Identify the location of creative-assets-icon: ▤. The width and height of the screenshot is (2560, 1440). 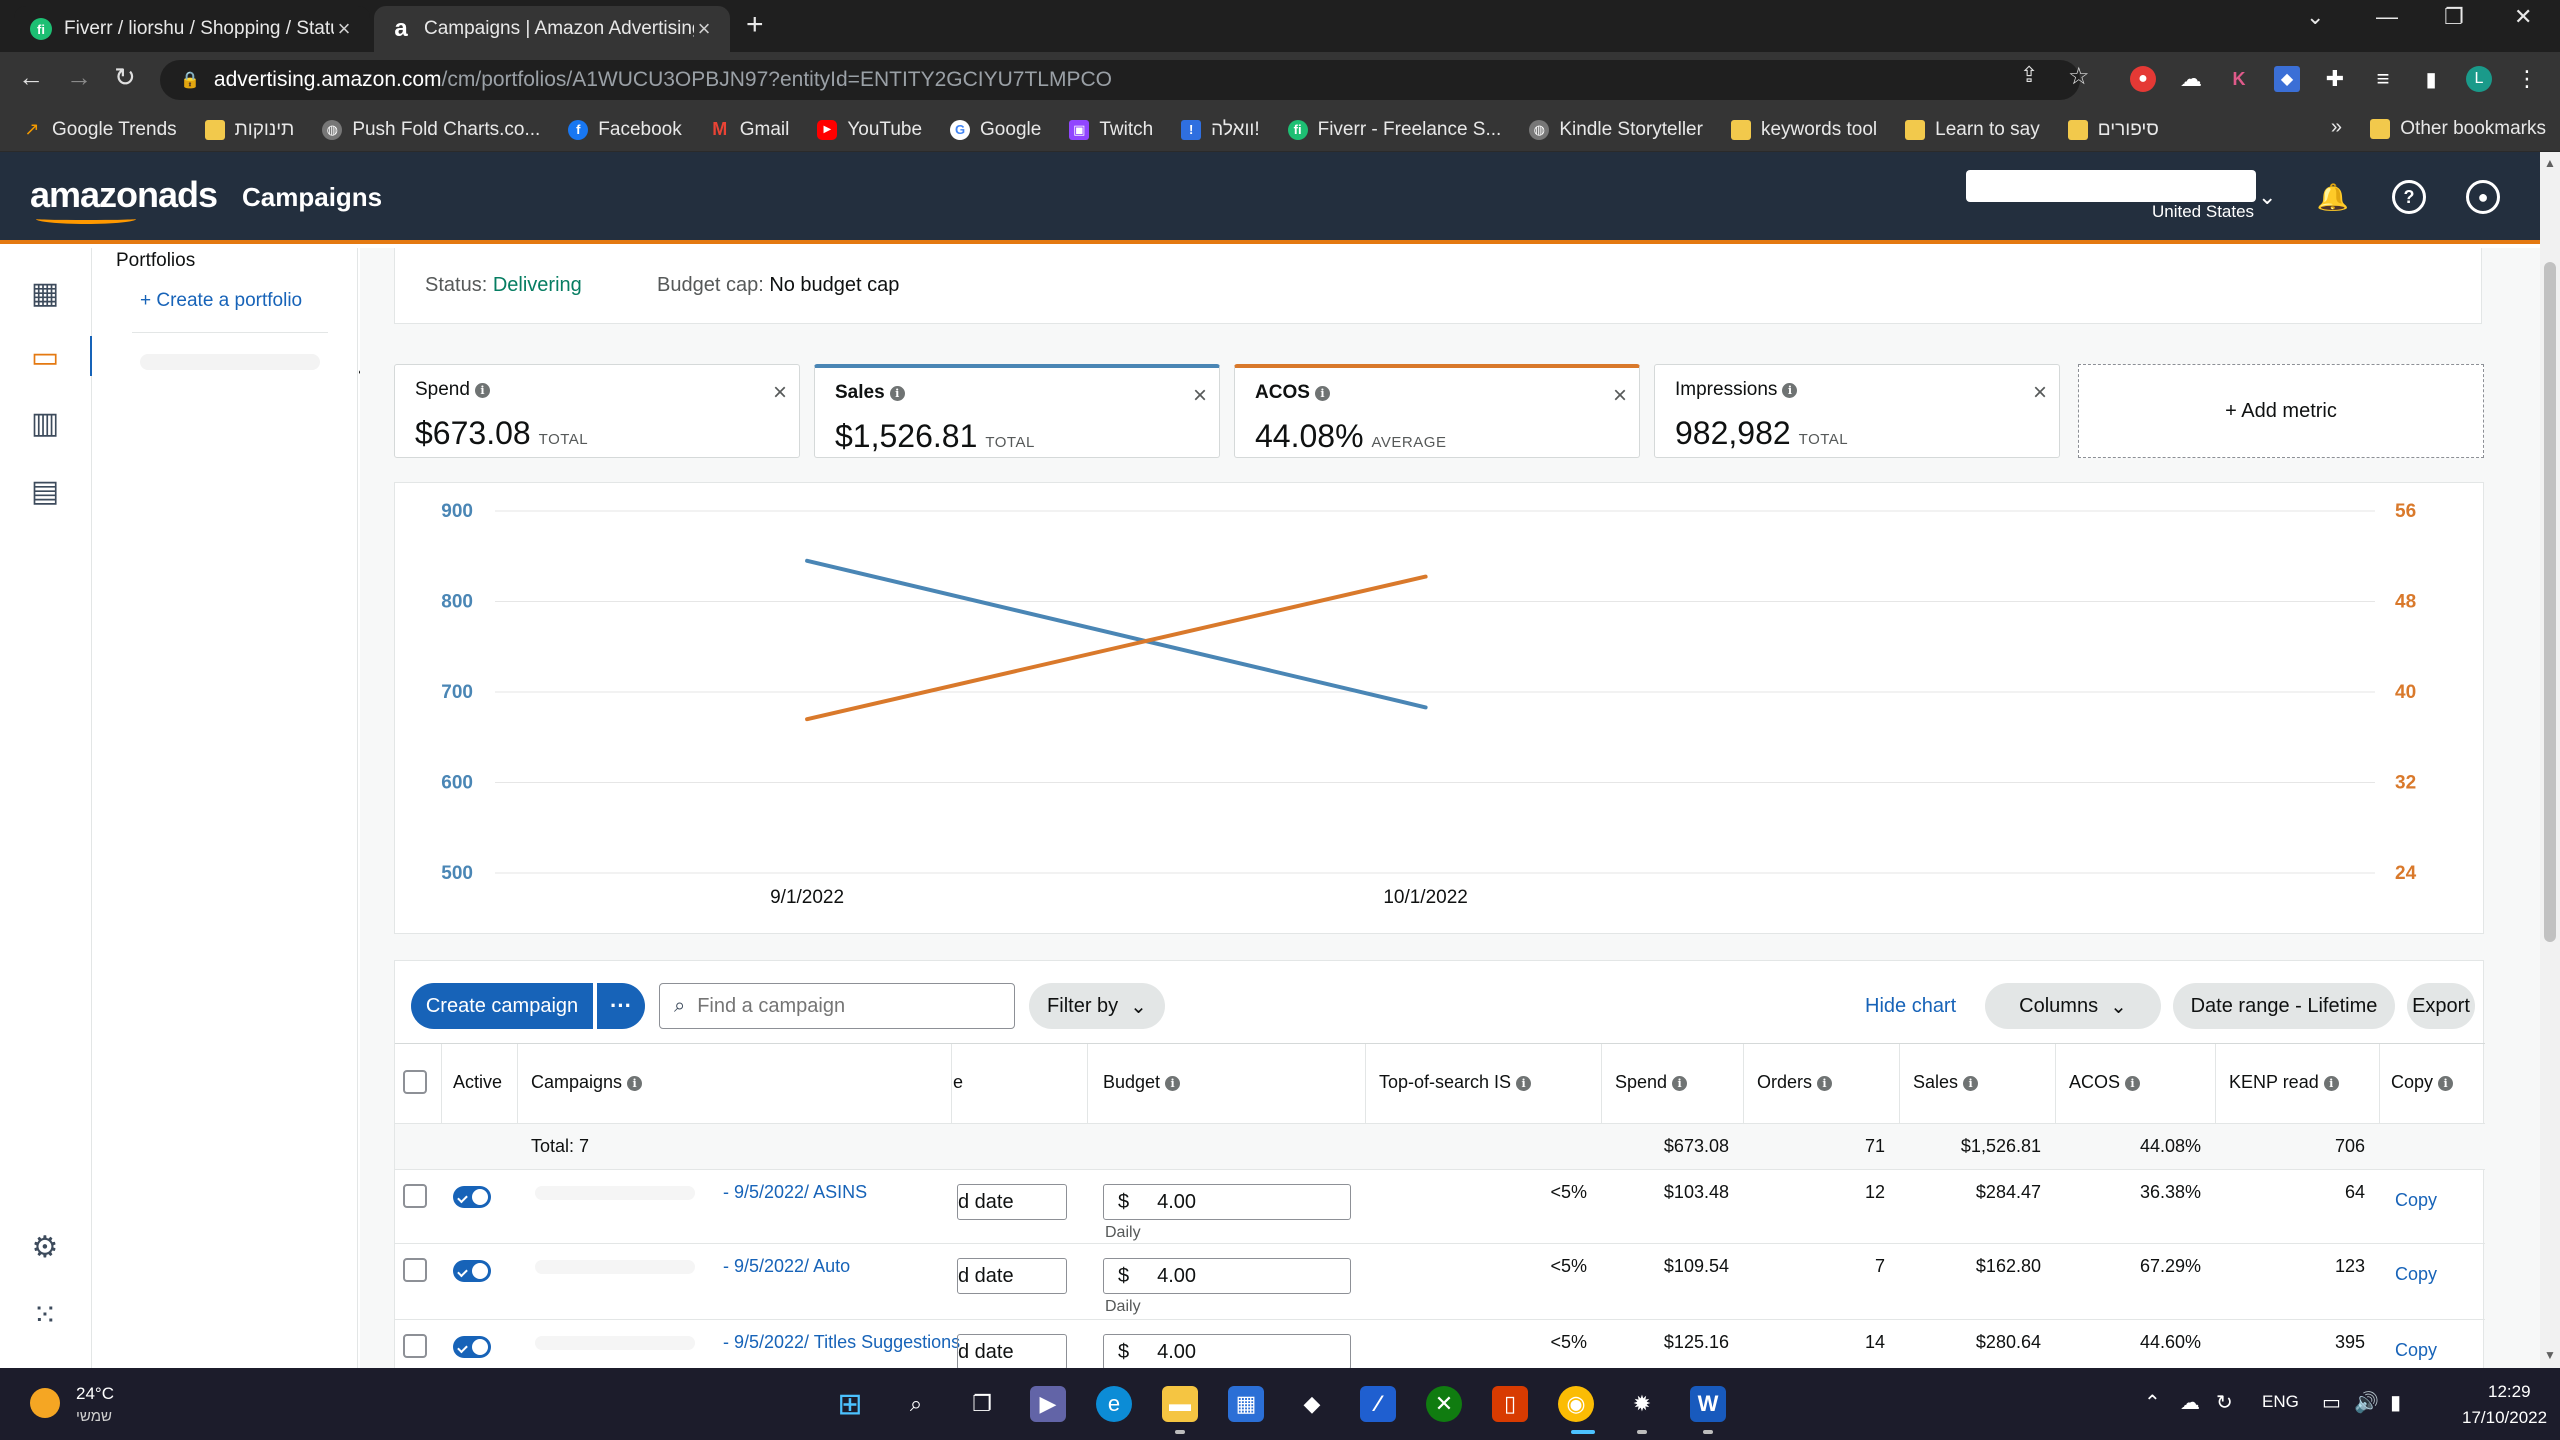
(45, 491).